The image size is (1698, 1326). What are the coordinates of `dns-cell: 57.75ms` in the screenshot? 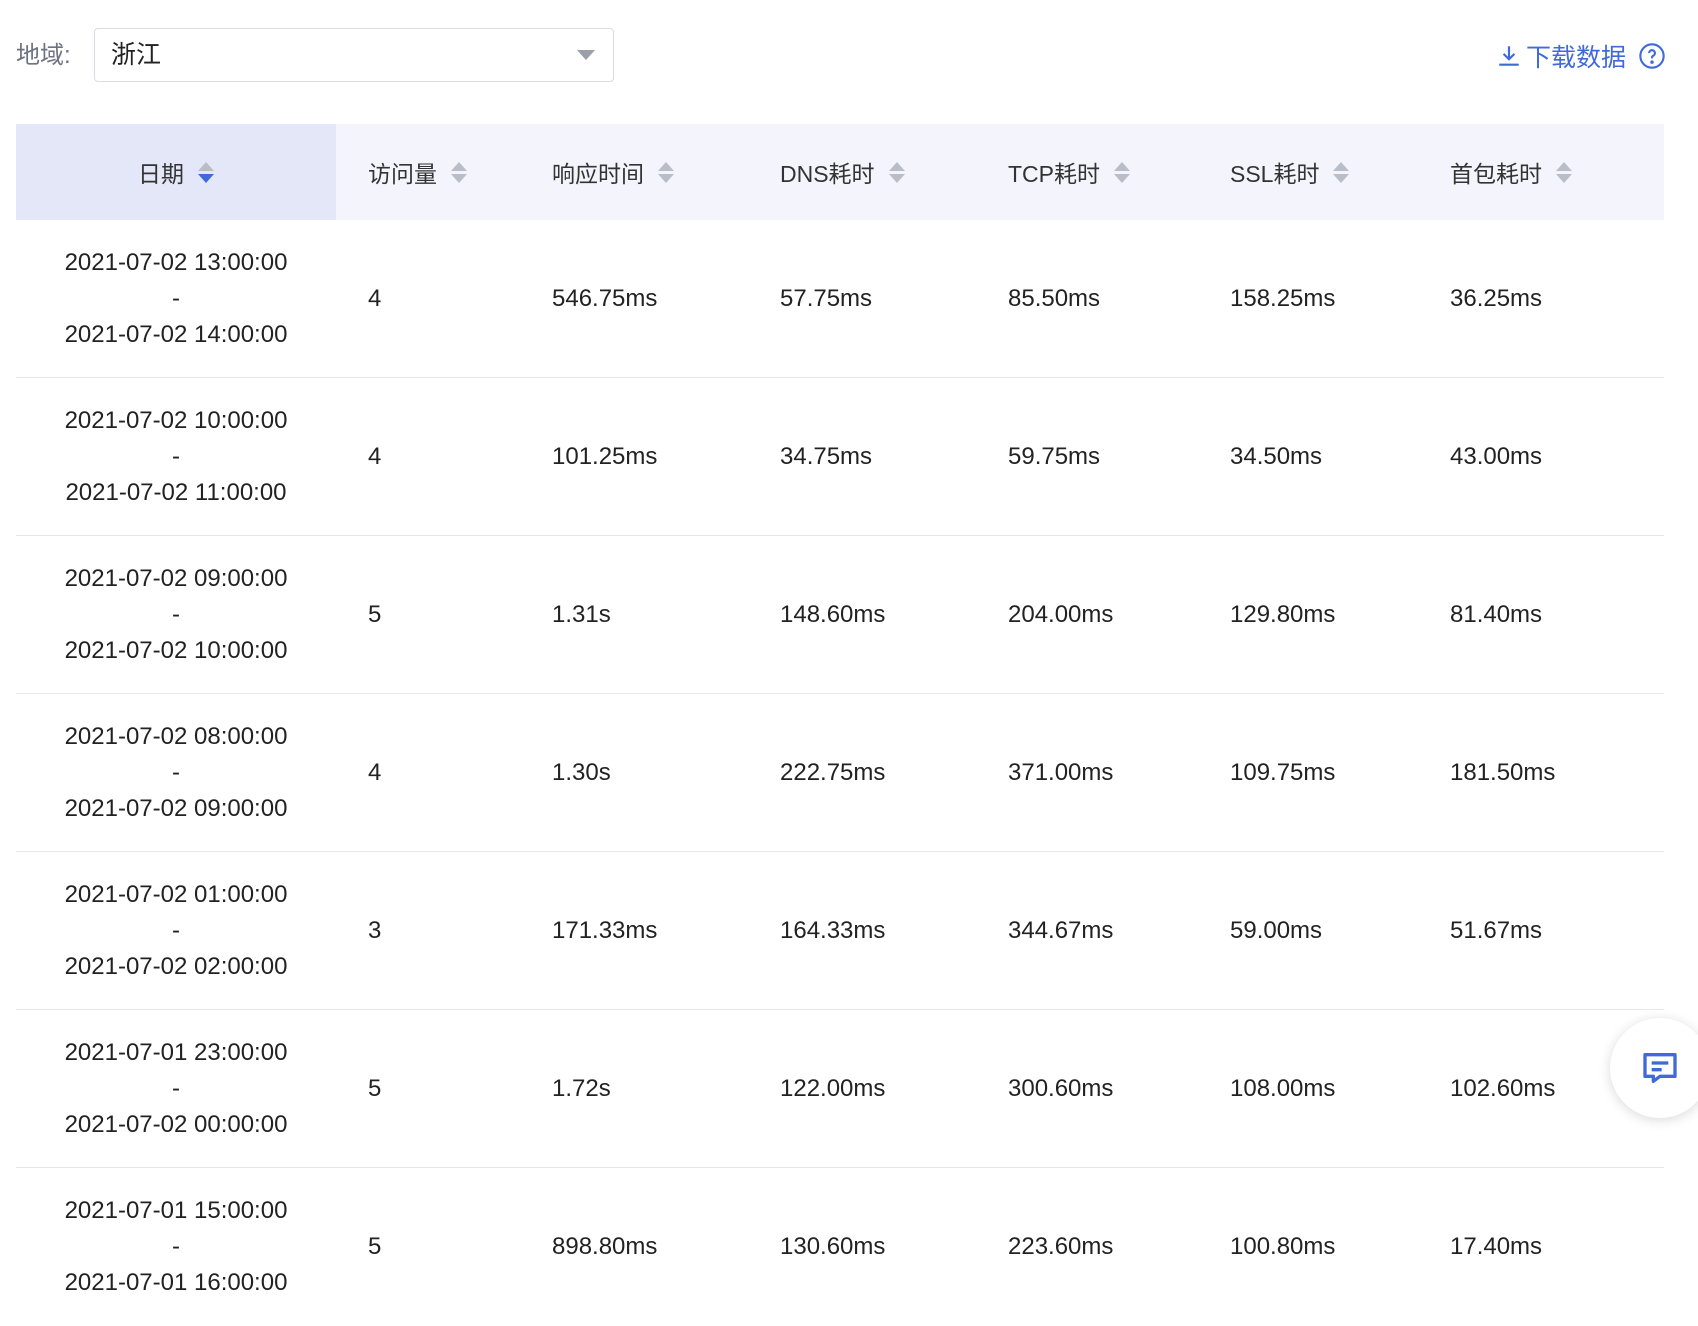 It's located at (826, 298).